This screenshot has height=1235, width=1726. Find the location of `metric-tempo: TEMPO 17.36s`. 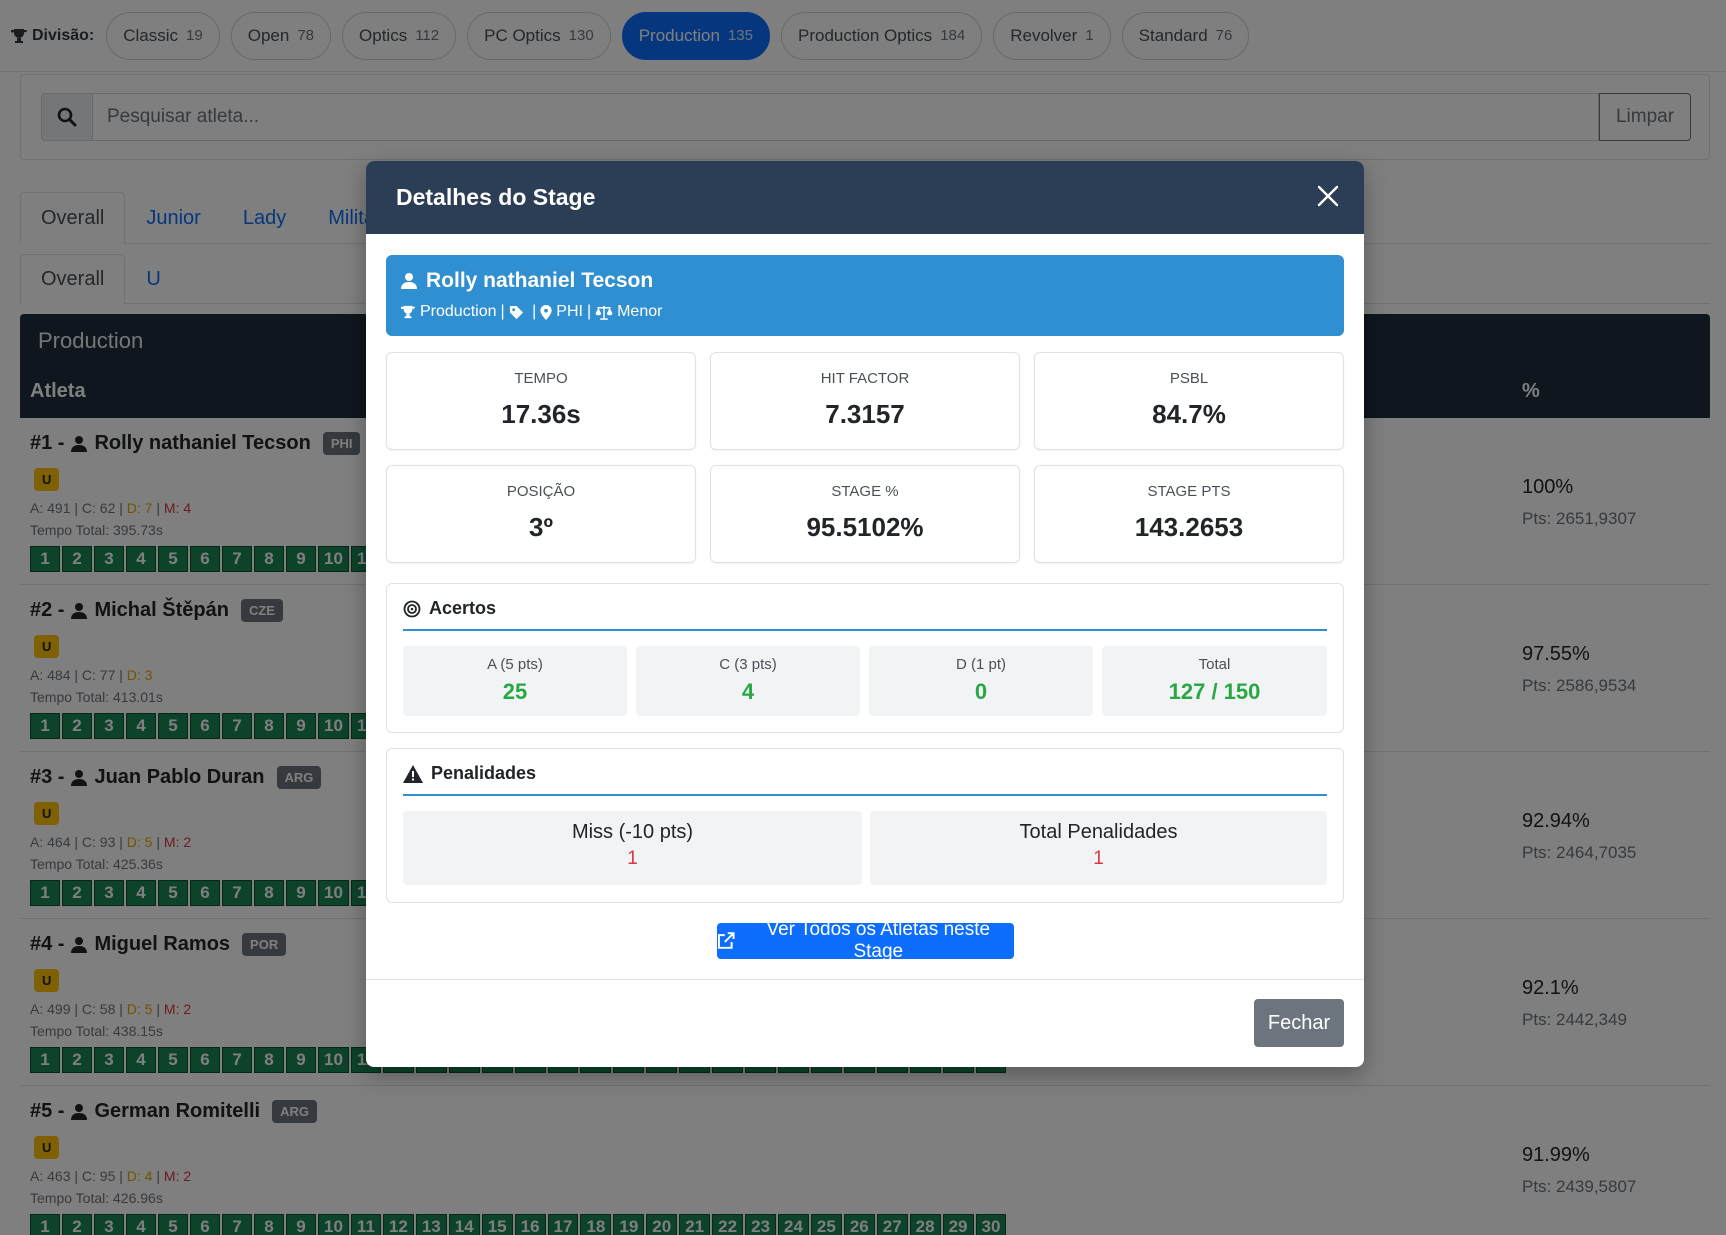

metric-tempo: TEMPO 17.36s is located at coordinates (541, 401).